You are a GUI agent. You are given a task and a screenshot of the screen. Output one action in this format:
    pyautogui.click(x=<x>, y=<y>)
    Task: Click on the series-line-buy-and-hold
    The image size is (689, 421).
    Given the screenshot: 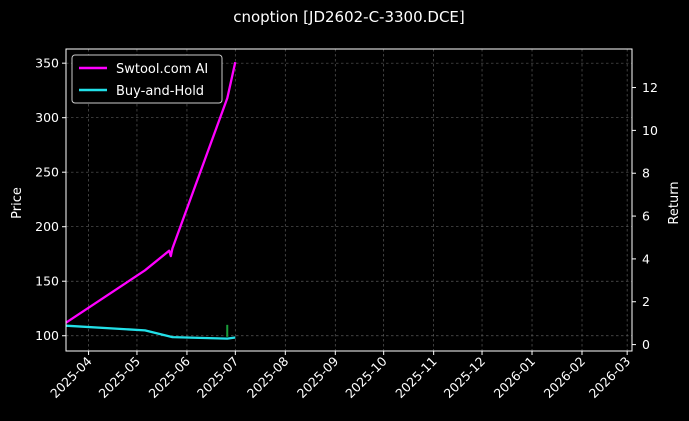 What is the action you would take?
    pyautogui.click(x=150, y=332)
    